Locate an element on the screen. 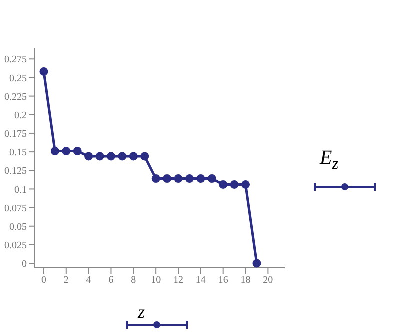  x-tick-label: 8 is located at coordinates (133, 280).